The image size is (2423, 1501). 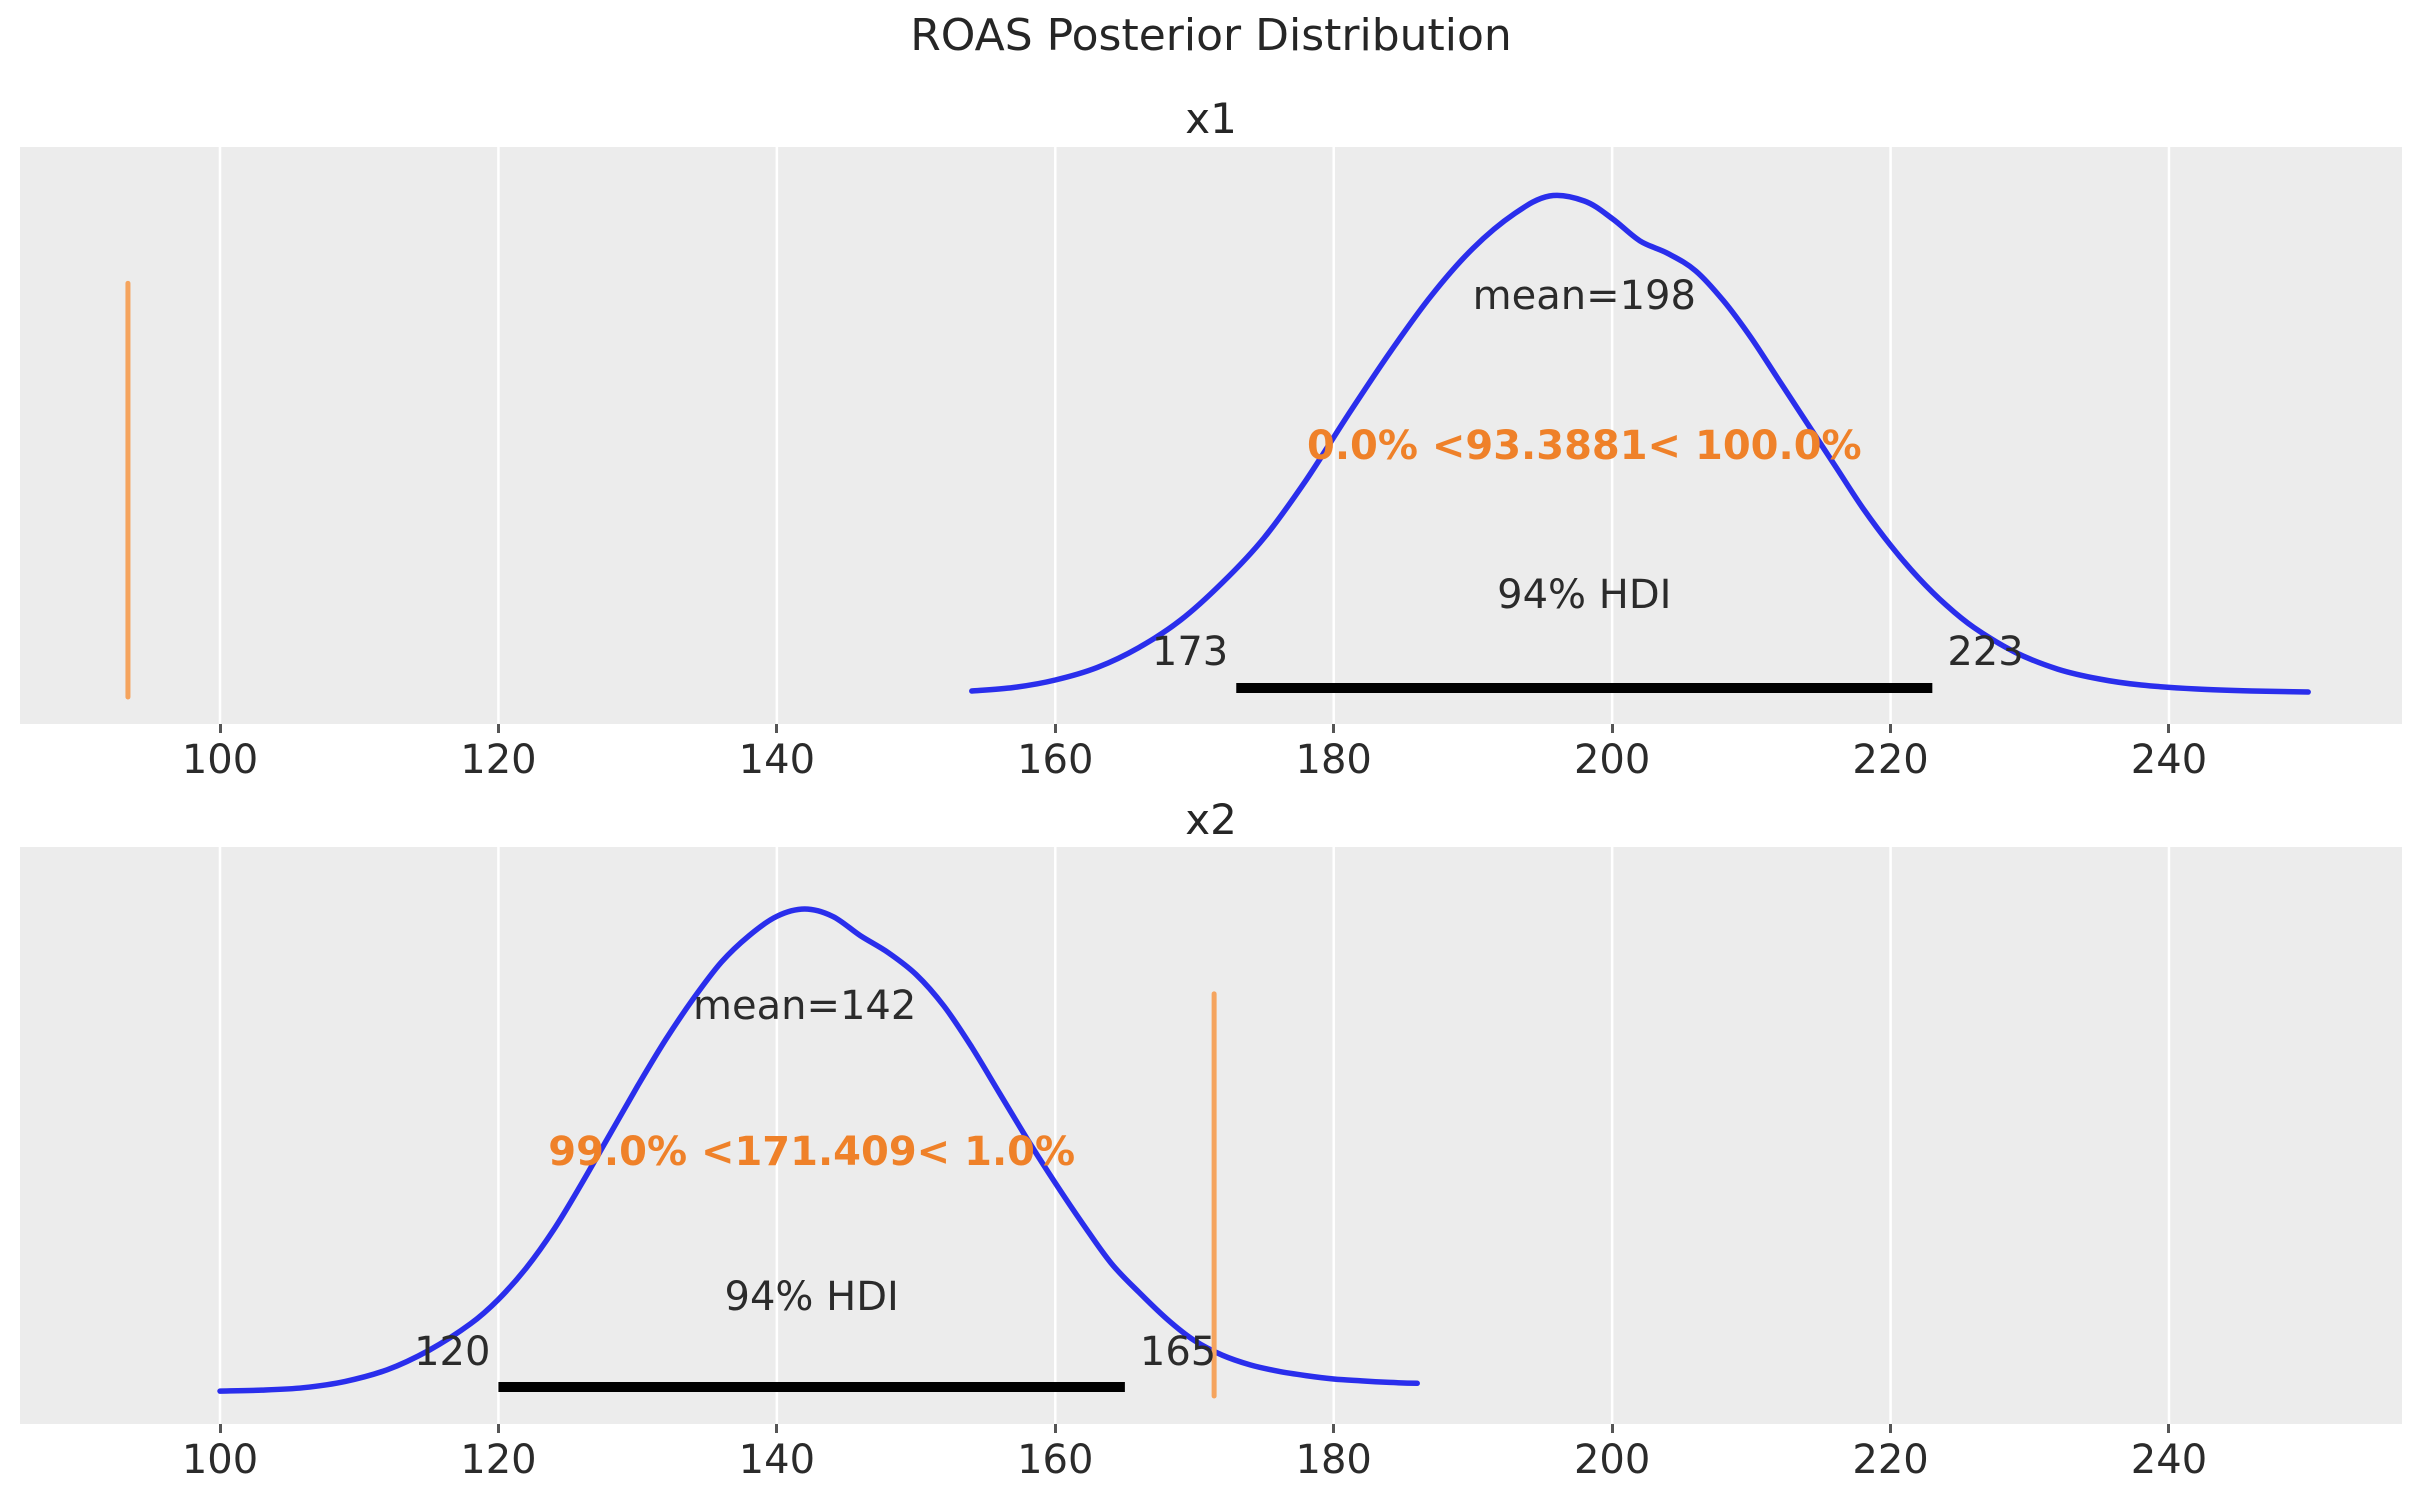 What do you see at coordinates (1584, 445) in the screenshot?
I see `ref-text-x1: 0.0% <93.3881< 100.0%` at bounding box center [1584, 445].